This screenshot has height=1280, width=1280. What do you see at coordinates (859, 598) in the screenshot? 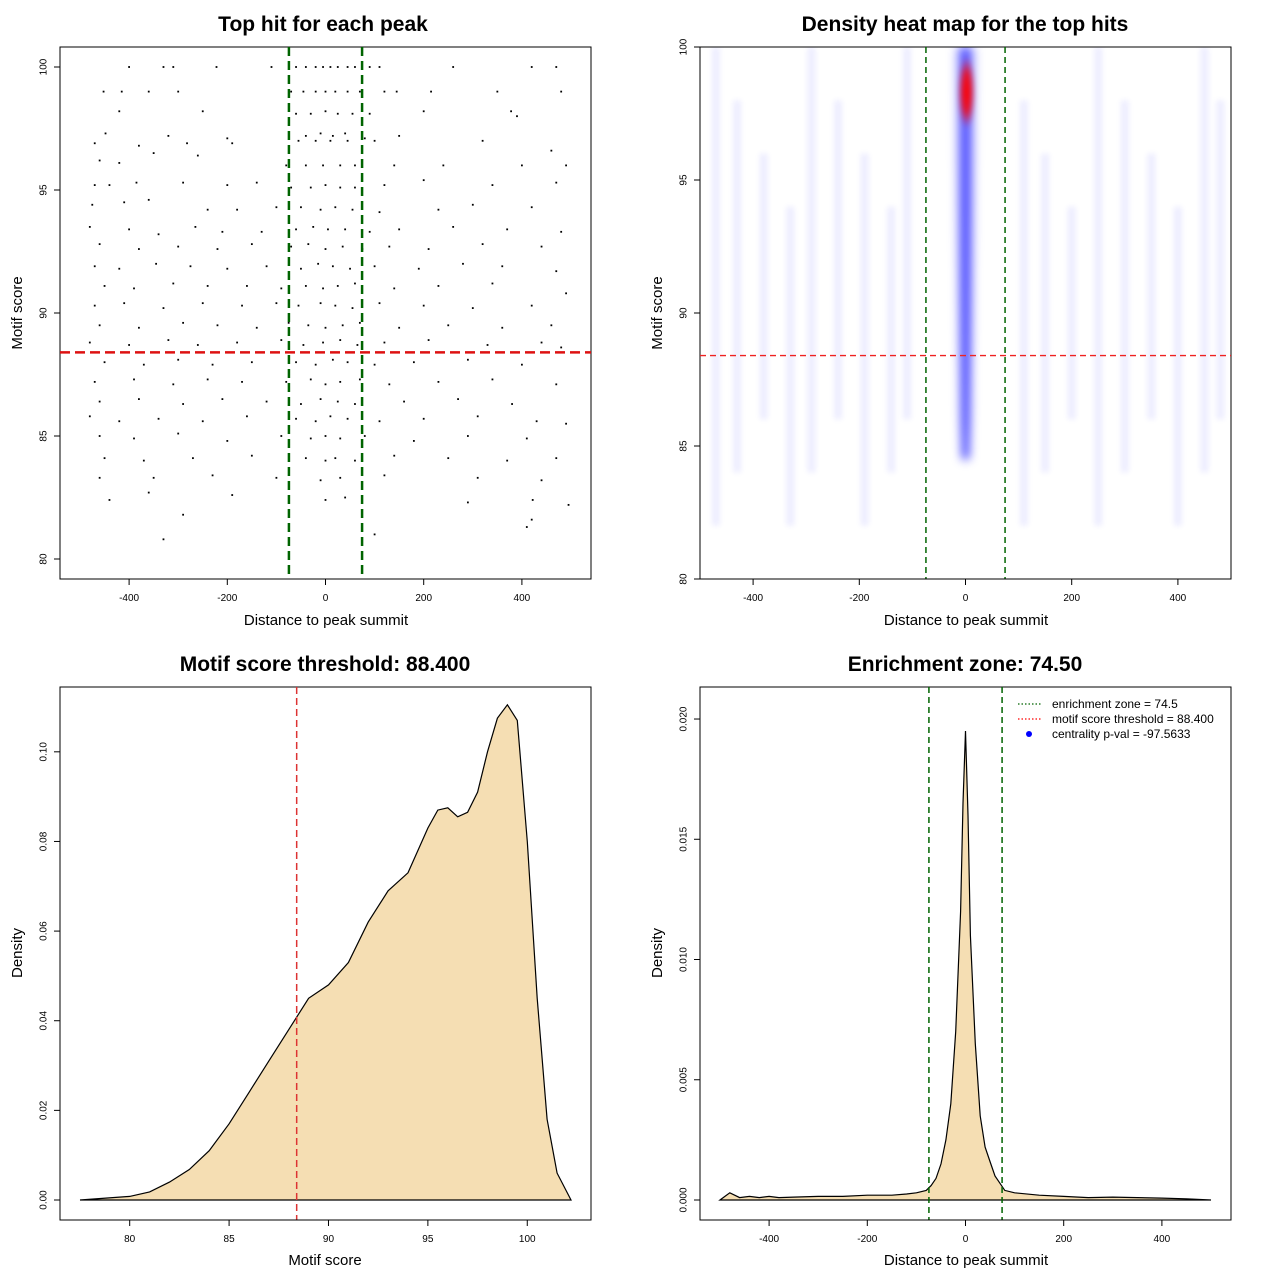
I see `x-tick-label: -200` at bounding box center [859, 598].